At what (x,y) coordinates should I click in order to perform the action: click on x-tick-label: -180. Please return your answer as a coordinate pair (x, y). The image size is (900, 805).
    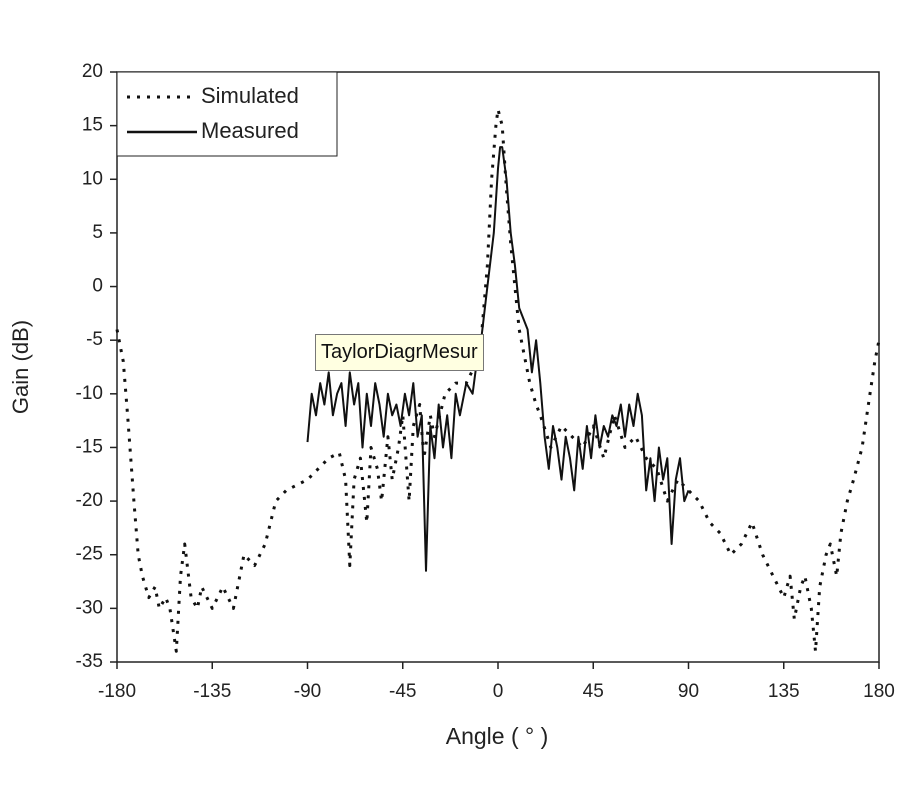
    Looking at the image, I should click on (117, 691).